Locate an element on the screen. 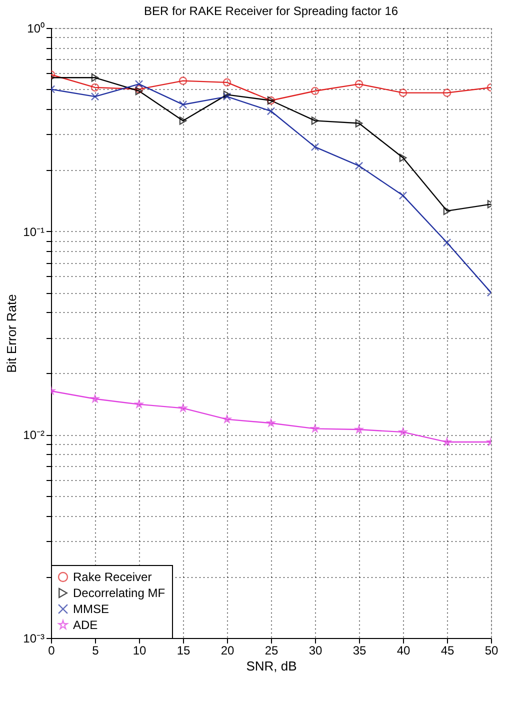  x-tick-label: 10 is located at coordinates (139, 651).